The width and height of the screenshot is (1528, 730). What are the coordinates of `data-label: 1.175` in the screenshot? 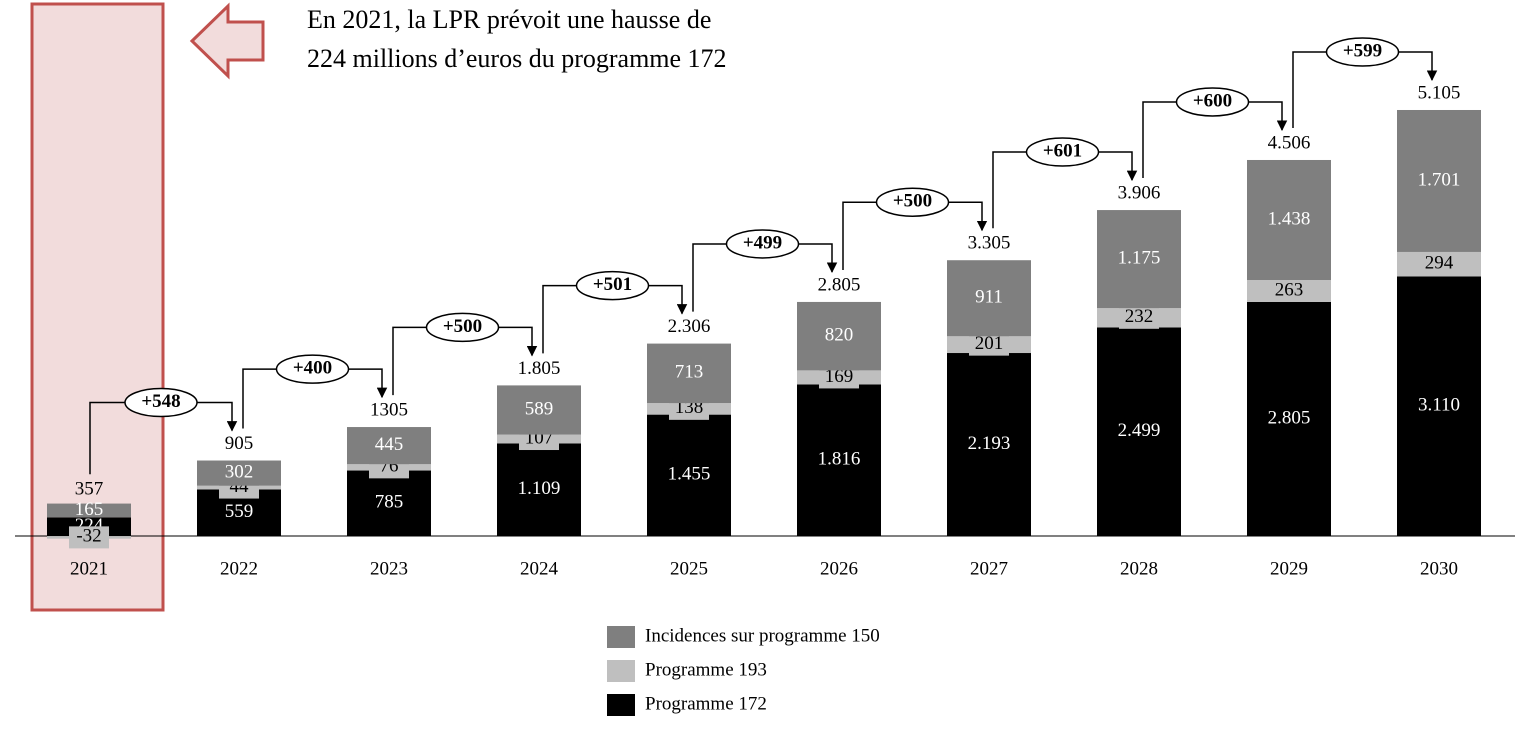 It's located at (1139, 257).